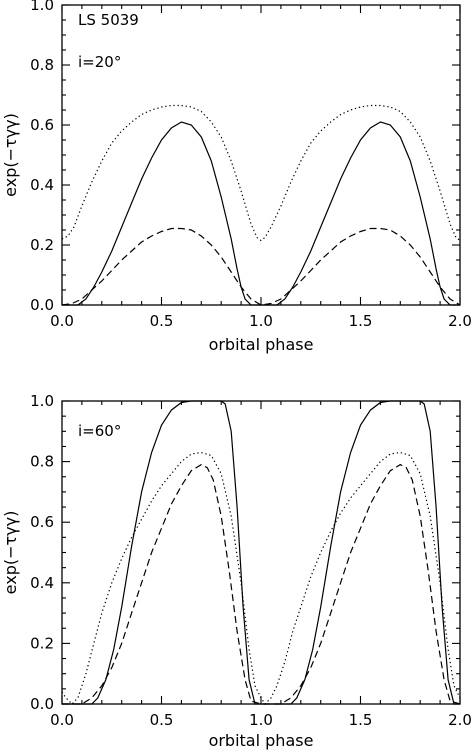 This screenshot has height=753, width=474. Describe the element at coordinates (99, 62) in the screenshot. I see `annotation: i=20°` at that location.